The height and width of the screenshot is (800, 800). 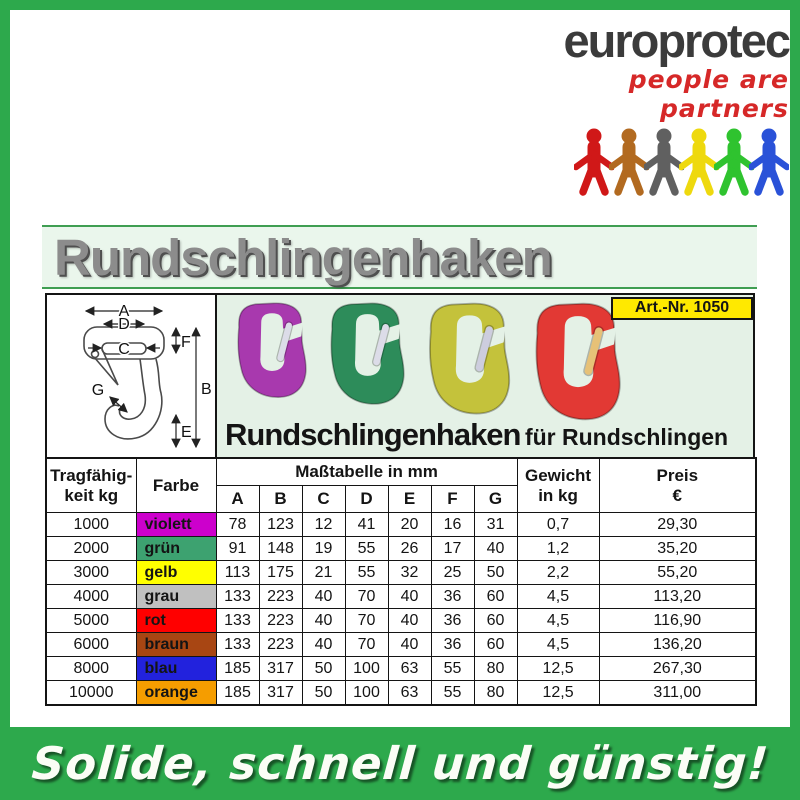 What do you see at coordinates (323, 572) in the screenshot?
I see `dim-cell: 21` at bounding box center [323, 572].